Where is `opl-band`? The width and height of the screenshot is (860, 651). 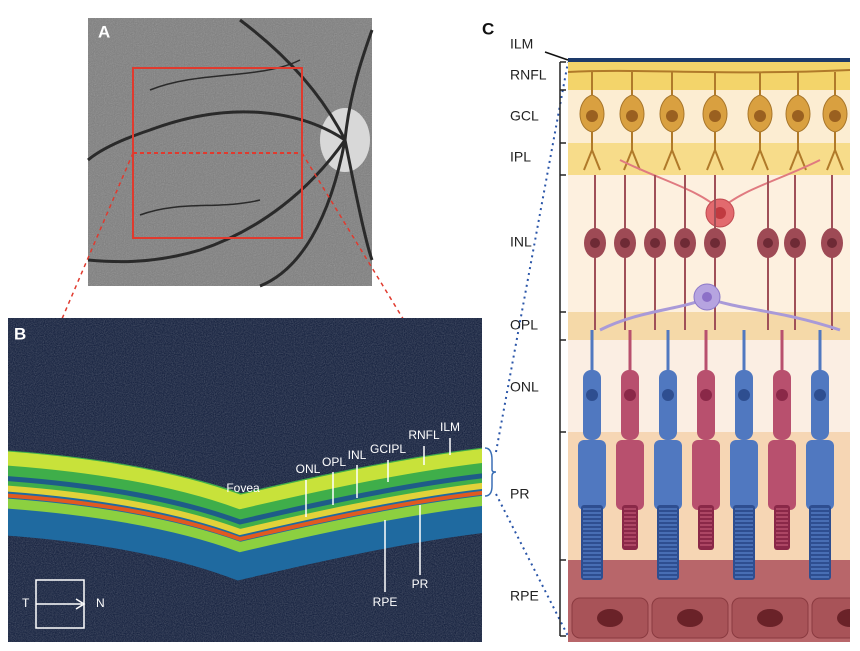 opl-band is located at coordinates (709, 326).